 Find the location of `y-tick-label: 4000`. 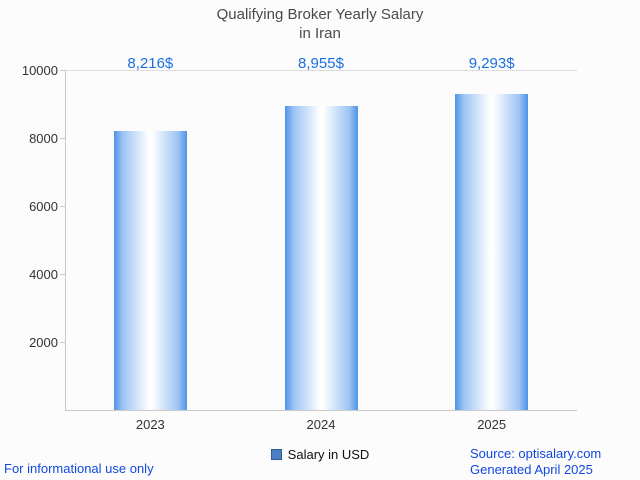

y-tick-label: 4000 is located at coordinates (43, 274).